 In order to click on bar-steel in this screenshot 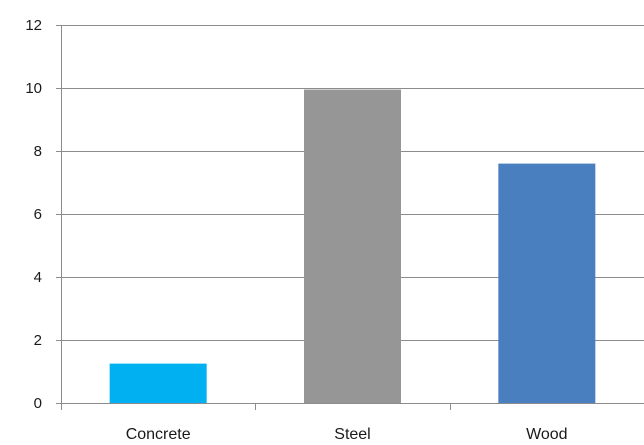, I will do `click(352, 246)`.